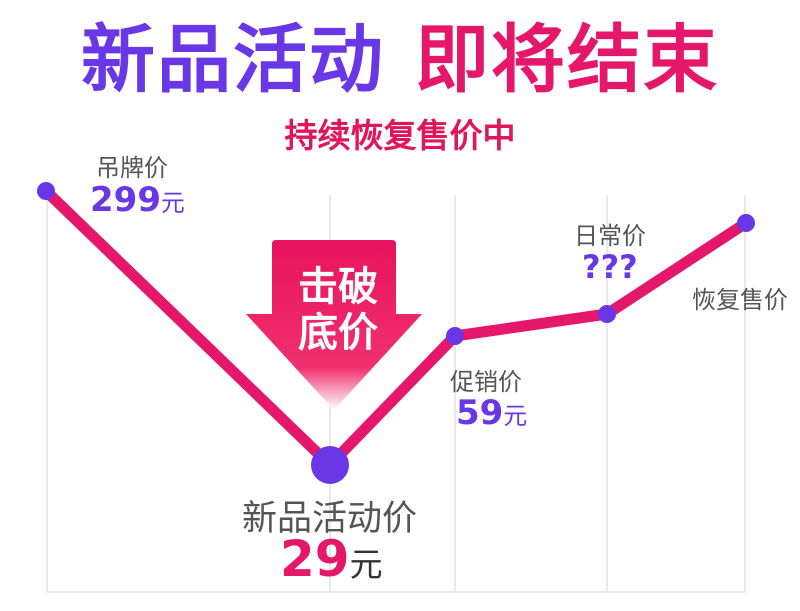 The width and height of the screenshot is (800, 611). I want to click on badge-line1: 击破, so click(338, 287).